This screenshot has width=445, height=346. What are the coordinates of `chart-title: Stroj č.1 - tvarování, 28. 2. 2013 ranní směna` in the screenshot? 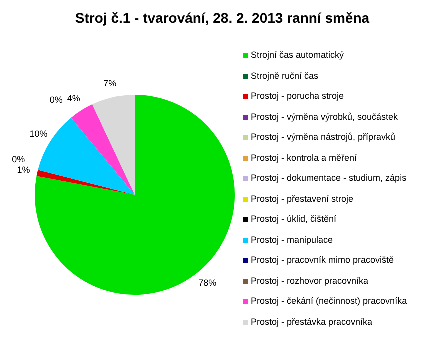 It's located at (222, 18).